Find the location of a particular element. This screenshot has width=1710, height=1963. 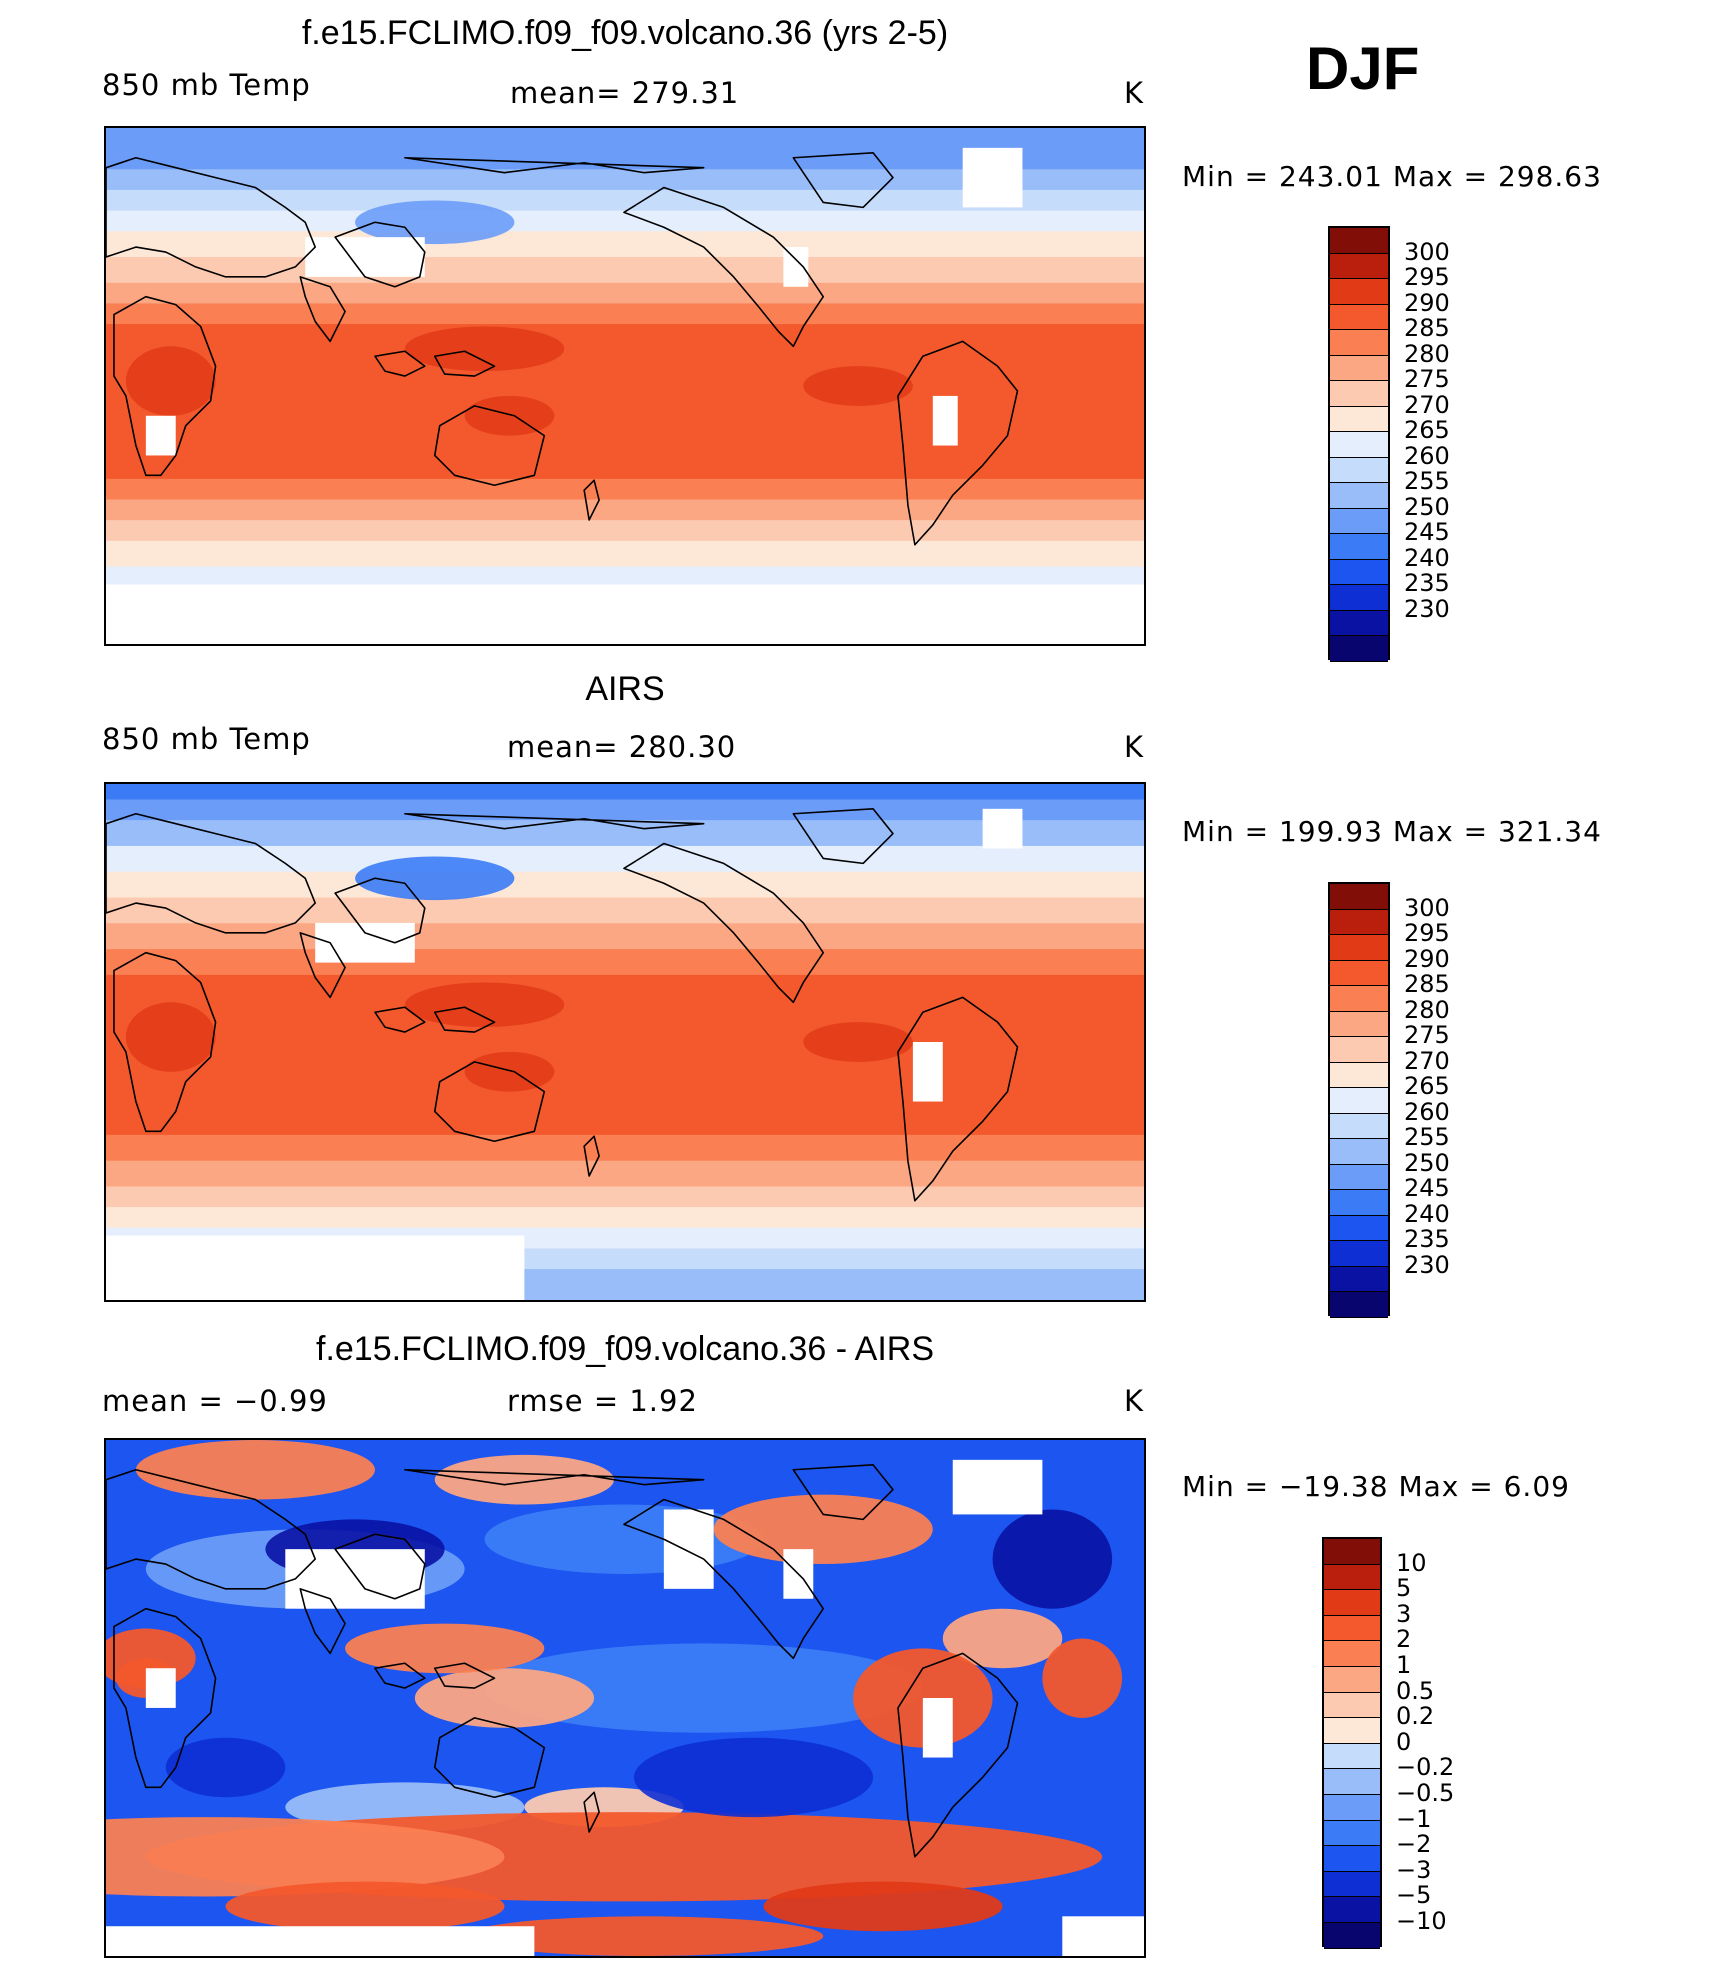

colorbar-tick-label: −3 is located at coordinates (1414, 1869).